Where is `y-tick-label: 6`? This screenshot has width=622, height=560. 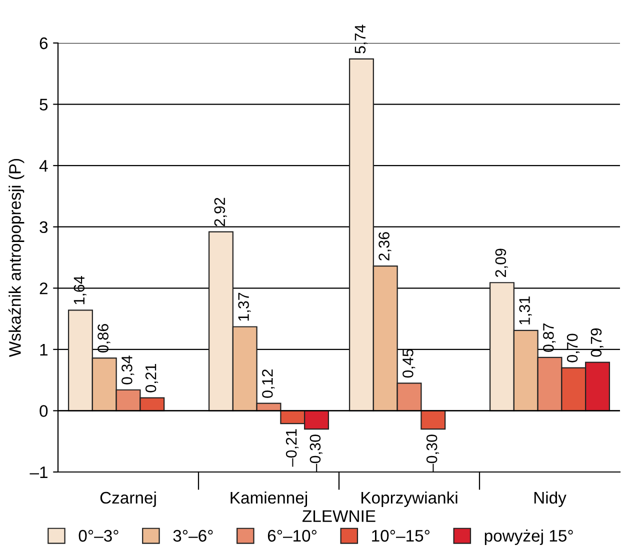 y-tick-label: 6 is located at coordinates (44, 43).